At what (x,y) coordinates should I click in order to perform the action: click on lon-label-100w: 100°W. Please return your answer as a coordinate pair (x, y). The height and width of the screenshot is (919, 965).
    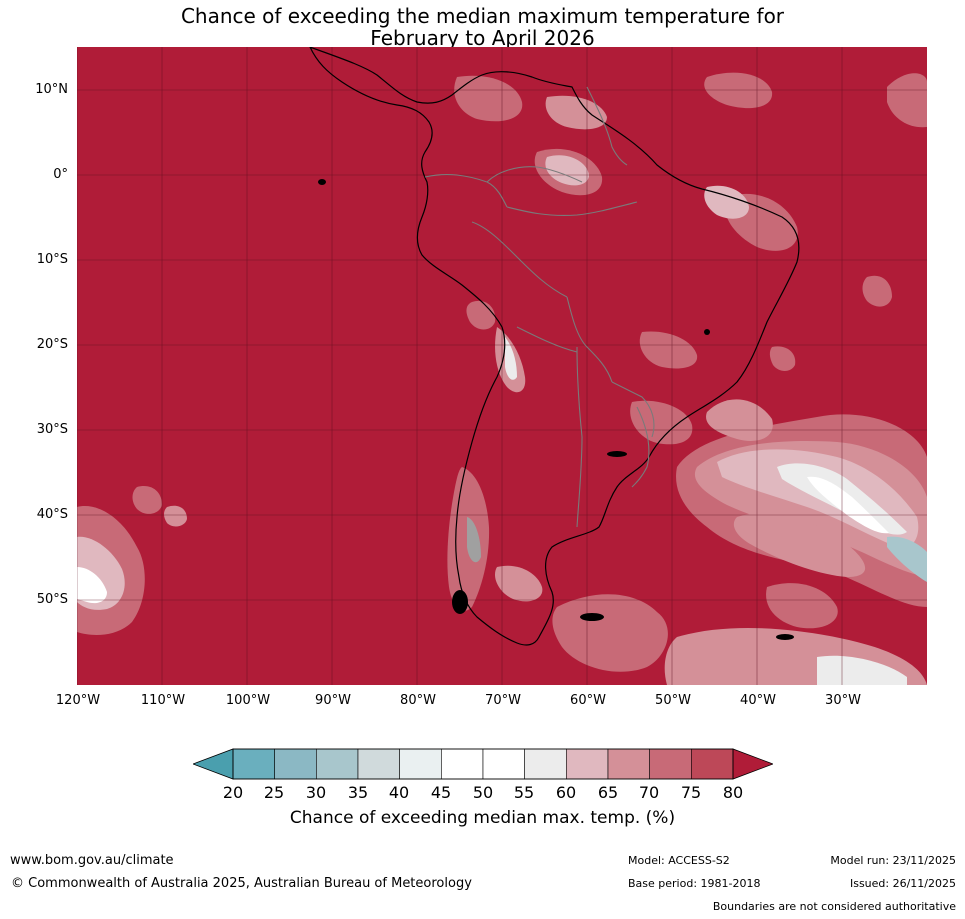
    Looking at the image, I should click on (248, 700).